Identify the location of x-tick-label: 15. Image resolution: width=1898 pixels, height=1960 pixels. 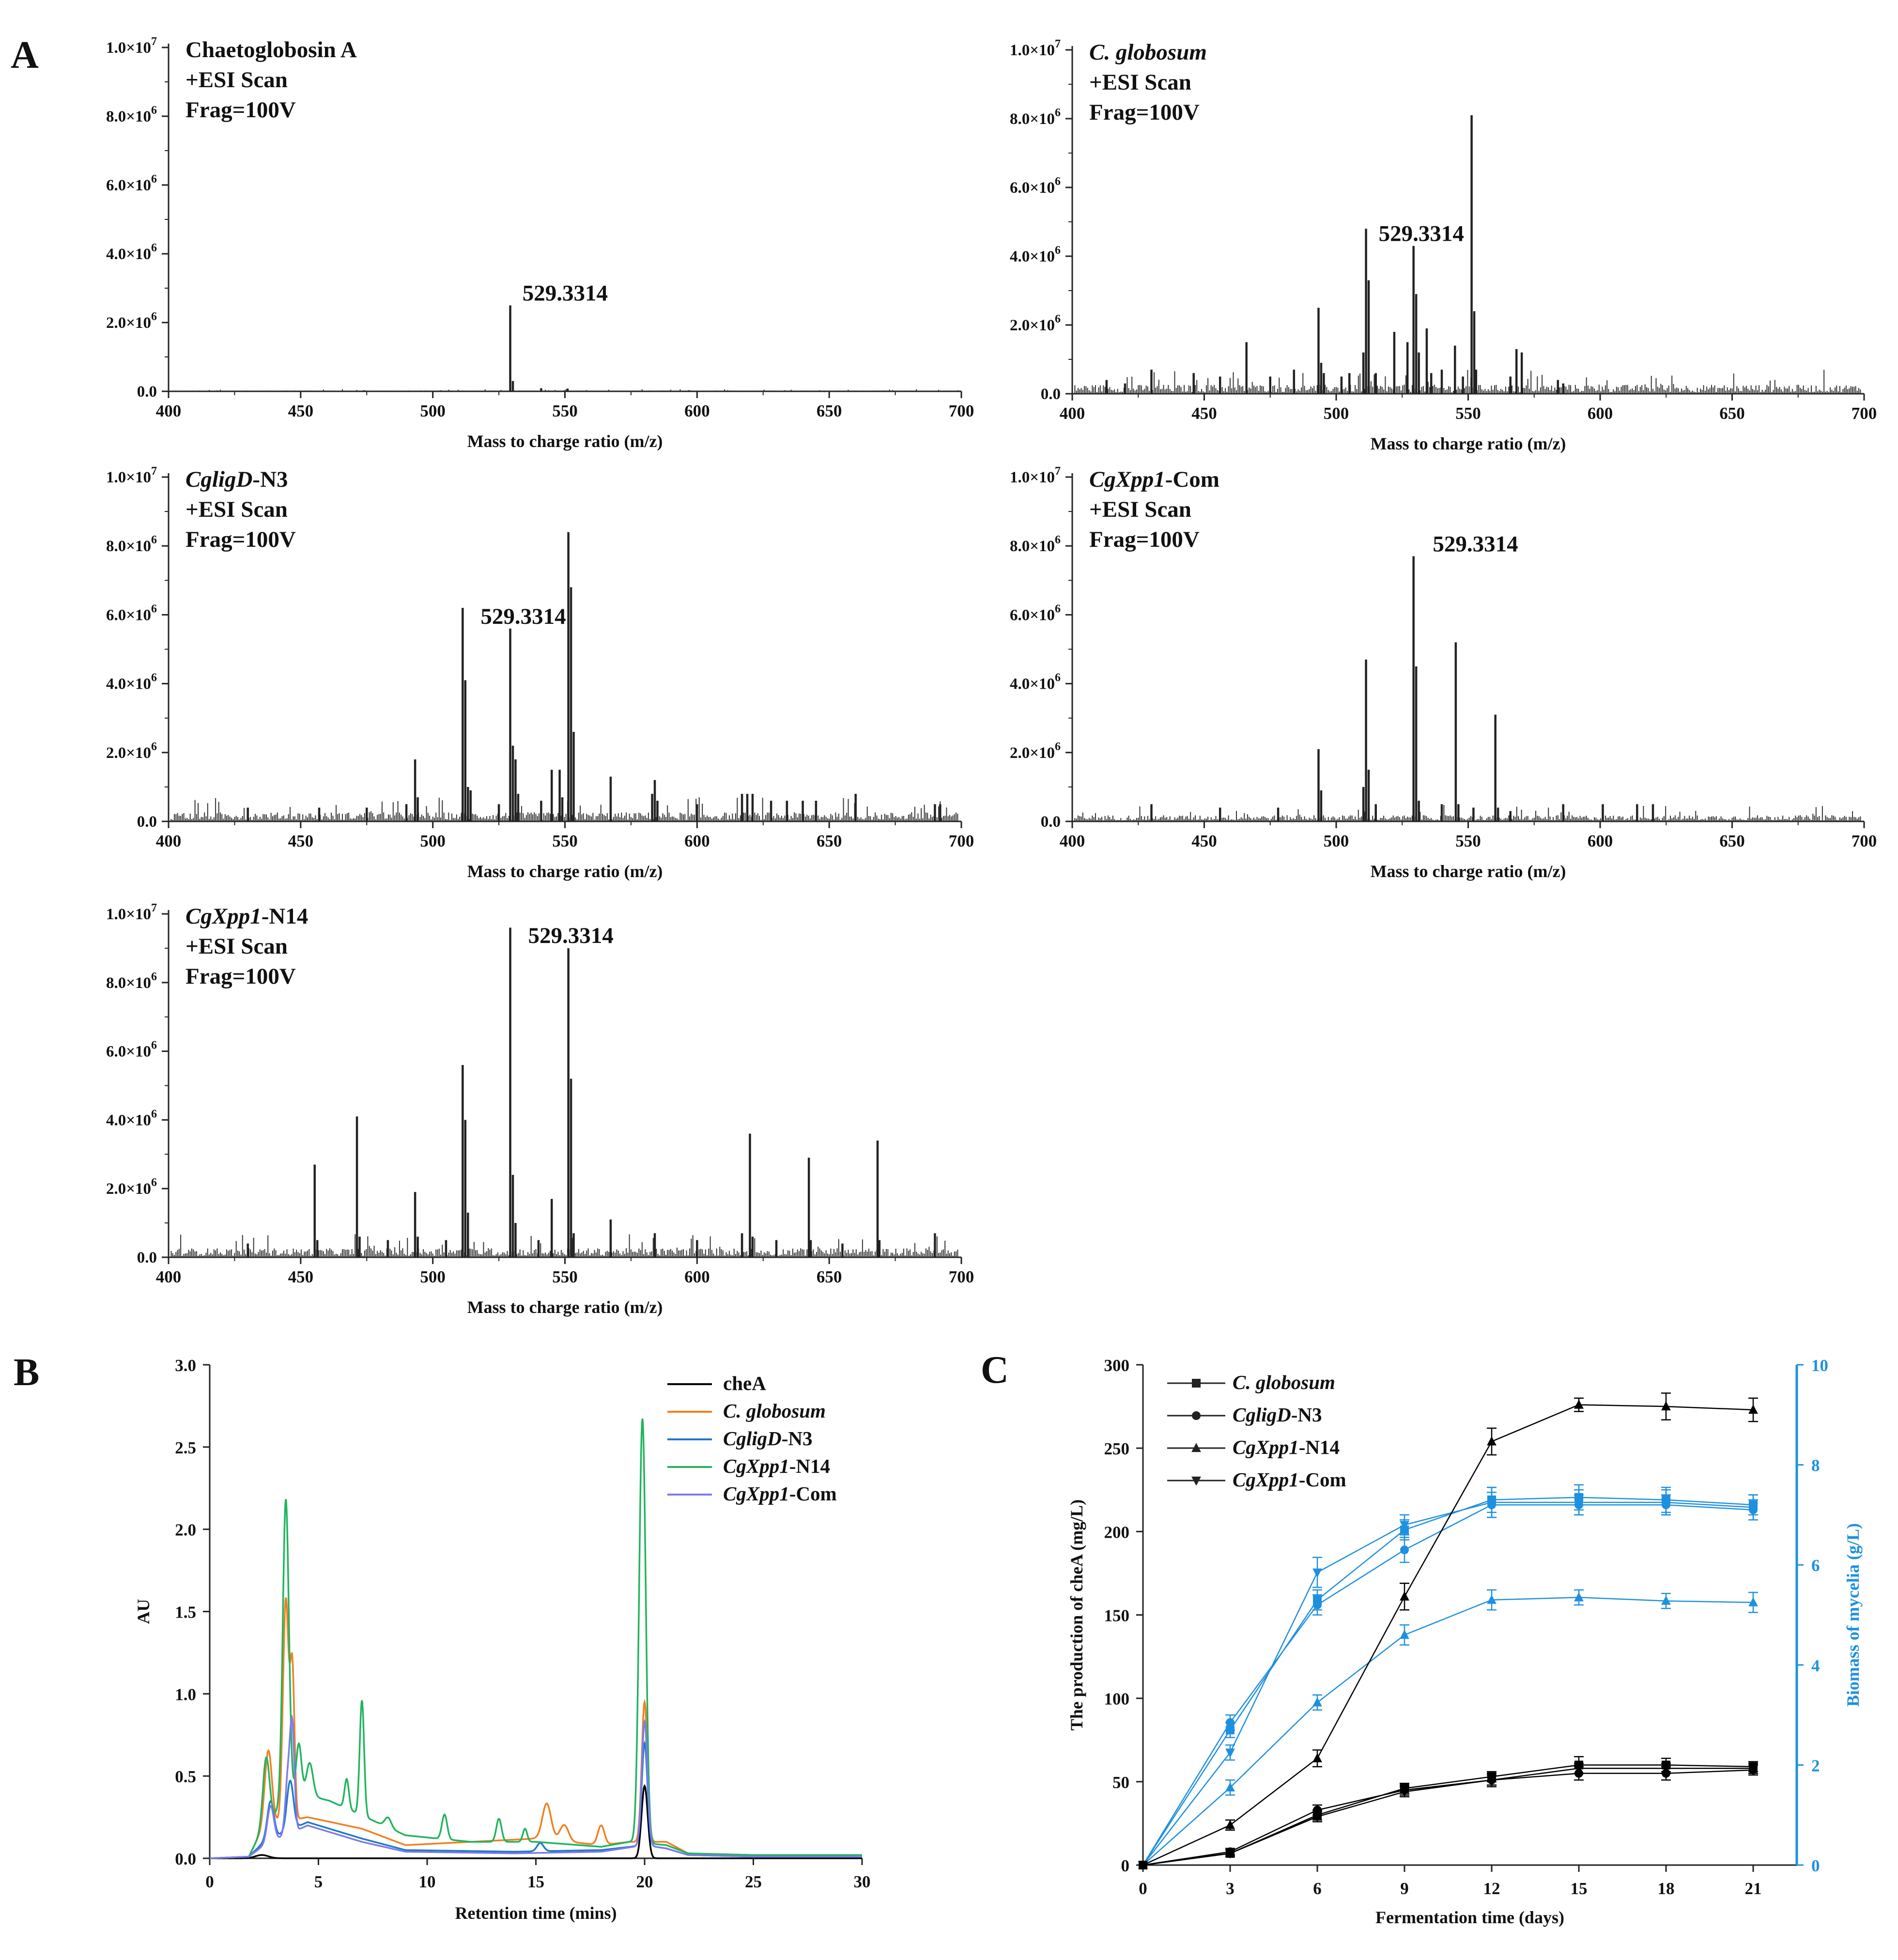
(535, 1881).